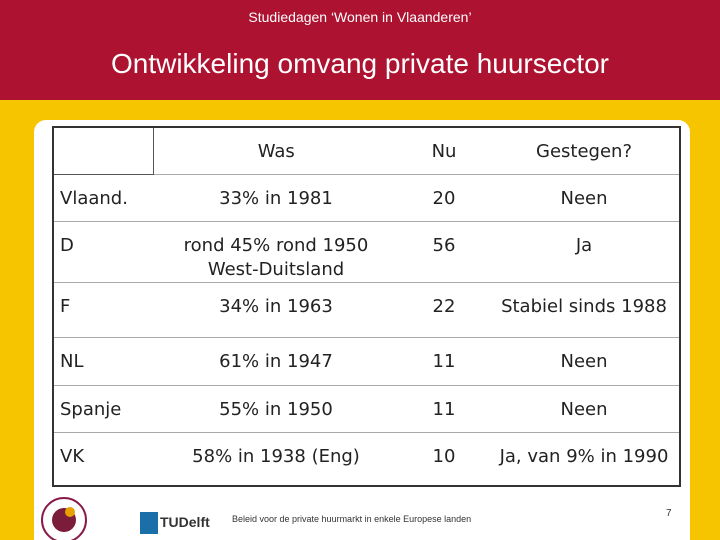 Image resolution: width=720 pixels, height=540 pixels. What do you see at coordinates (276, 309) in the screenshot?
I see `table-cell: 34% in 1963` at bounding box center [276, 309].